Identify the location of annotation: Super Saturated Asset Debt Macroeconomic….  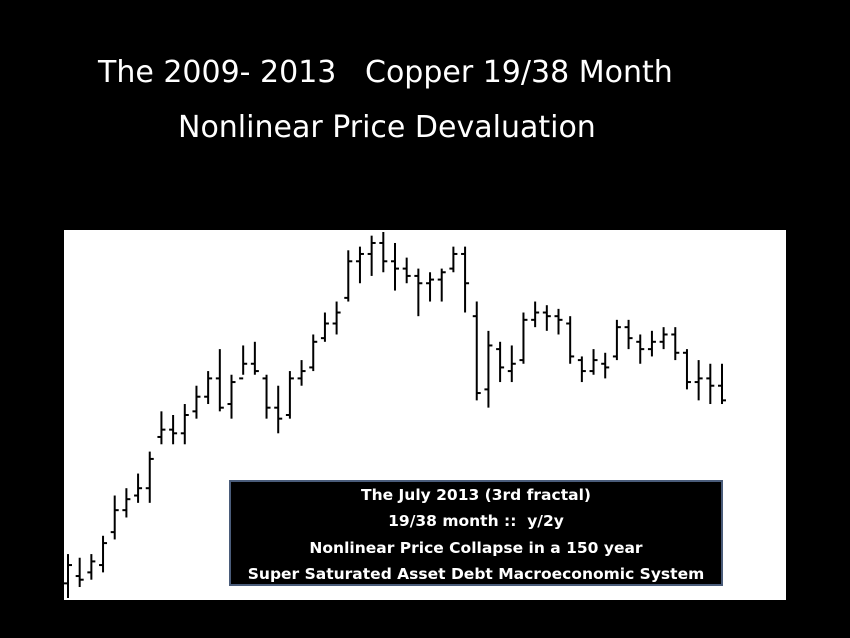
(476, 574).